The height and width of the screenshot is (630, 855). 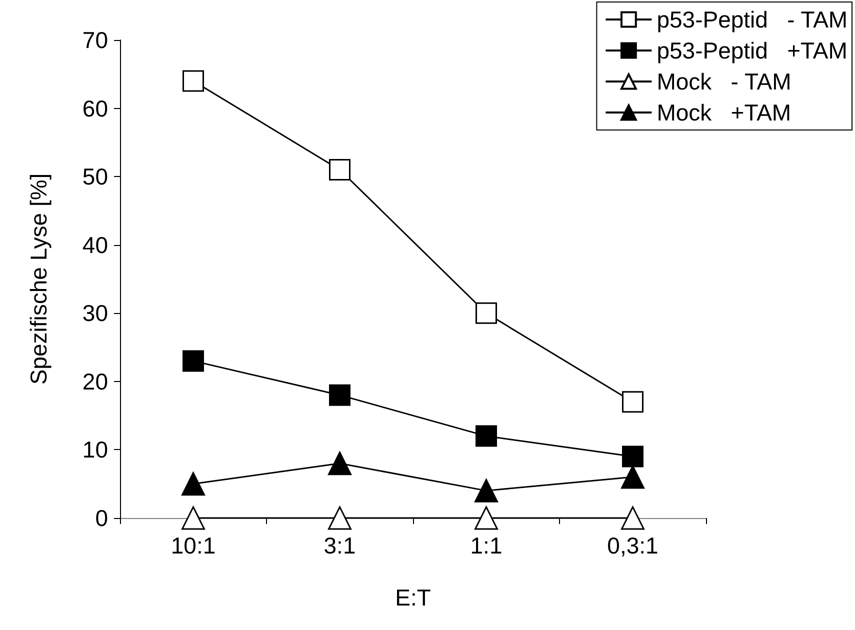 I want to click on y-tick-label: 20, so click(x=95, y=381).